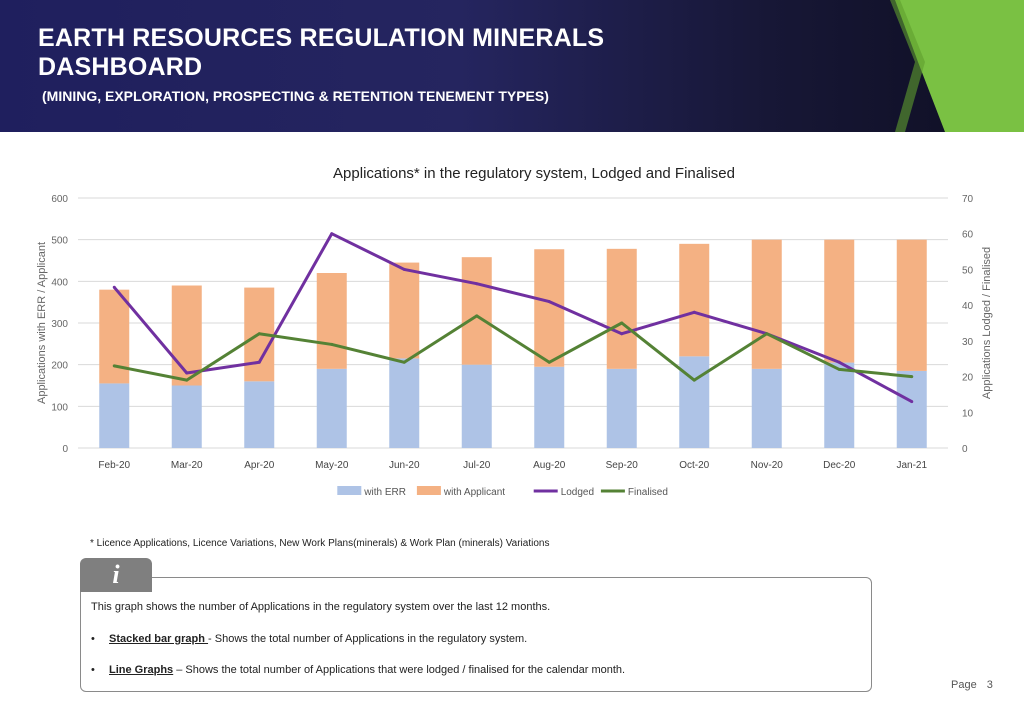 The image size is (1024, 709). What do you see at coordinates (404, 465) in the screenshot?
I see `x-tick-label: Jun-20` at bounding box center [404, 465].